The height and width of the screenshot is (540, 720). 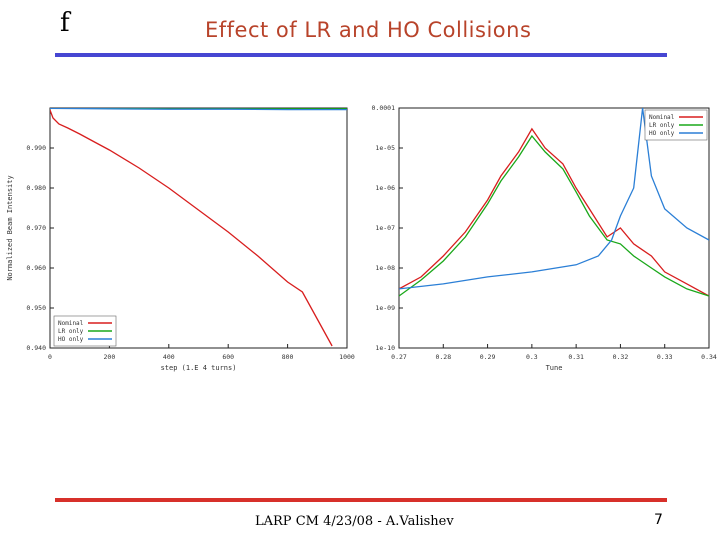 I want to click on y-tick-label: 0.950, so click(x=36, y=308).